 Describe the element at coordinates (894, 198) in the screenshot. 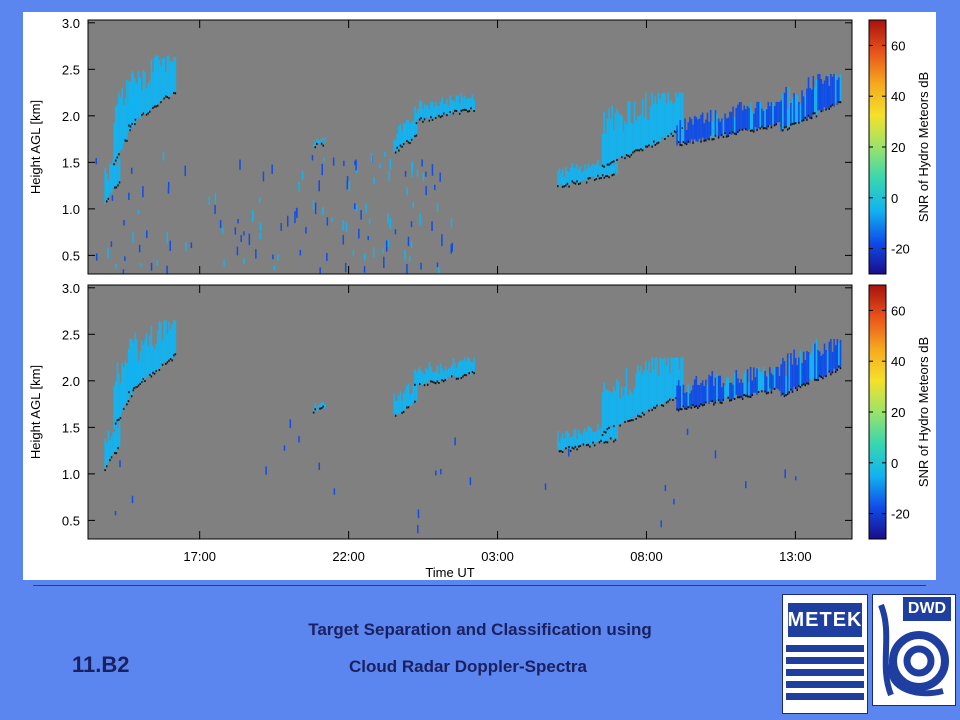

I see `colorbar-tick-label: 0` at that location.